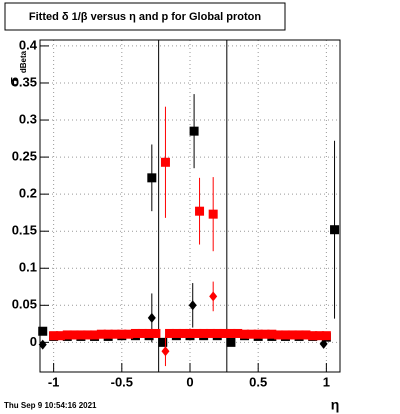 The height and width of the screenshot is (414, 400). What do you see at coordinates (24, 304) in the screenshot?
I see `y-tick-label: 0.05` at bounding box center [24, 304].